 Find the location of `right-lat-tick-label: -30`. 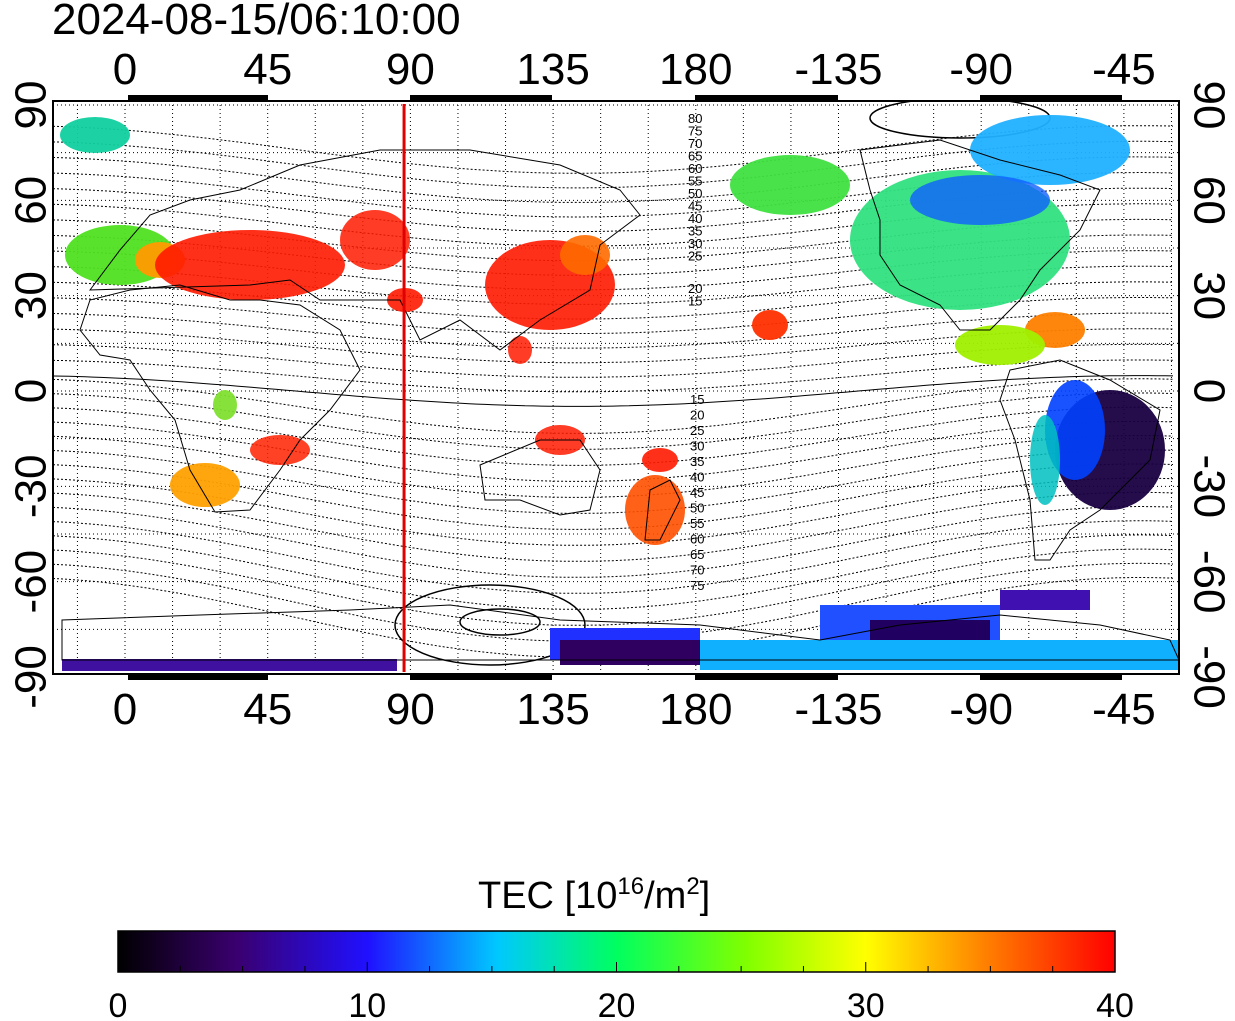

right-lat-tick-label: -30 is located at coordinates (1208, 487).